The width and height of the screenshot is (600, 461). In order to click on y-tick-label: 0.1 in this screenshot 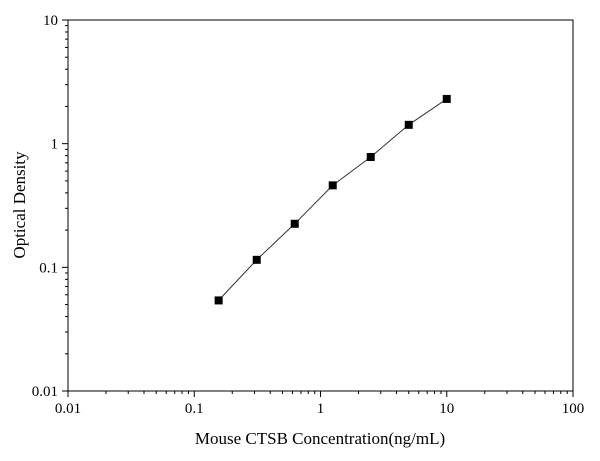, I will do `click(48, 268)`.